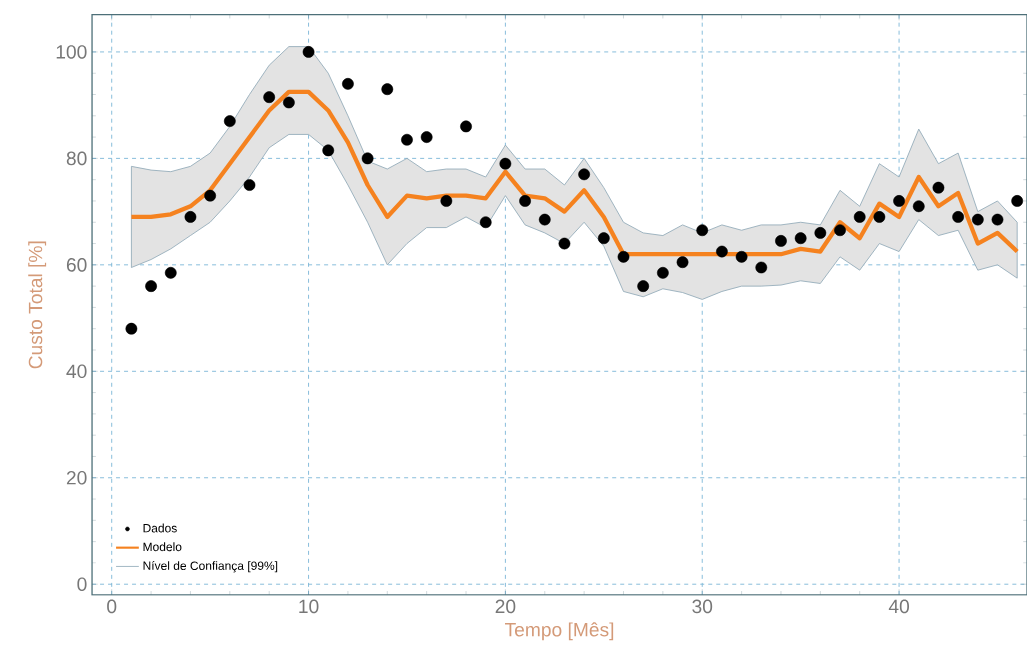  What do you see at coordinates (71, 52) in the screenshot?
I see `y-tick-label: 100` at bounding box center [71, 52].